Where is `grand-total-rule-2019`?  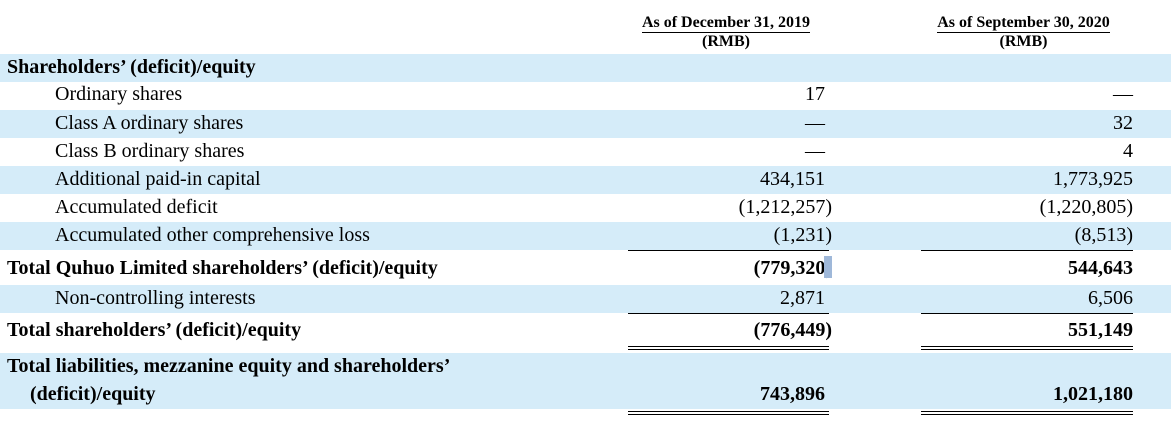
grand-total-rule-2019 is located at coordinates (728, 411).